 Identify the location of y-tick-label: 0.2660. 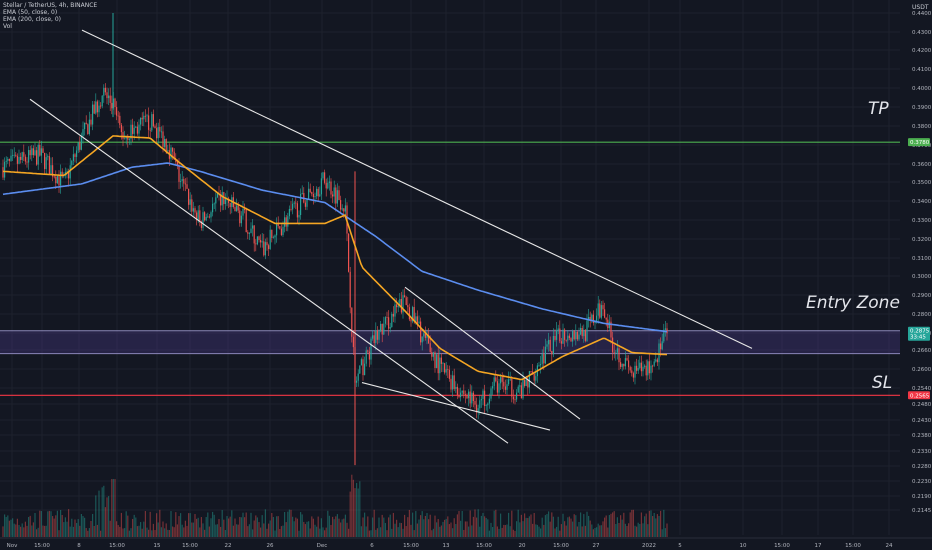
(922, 351).